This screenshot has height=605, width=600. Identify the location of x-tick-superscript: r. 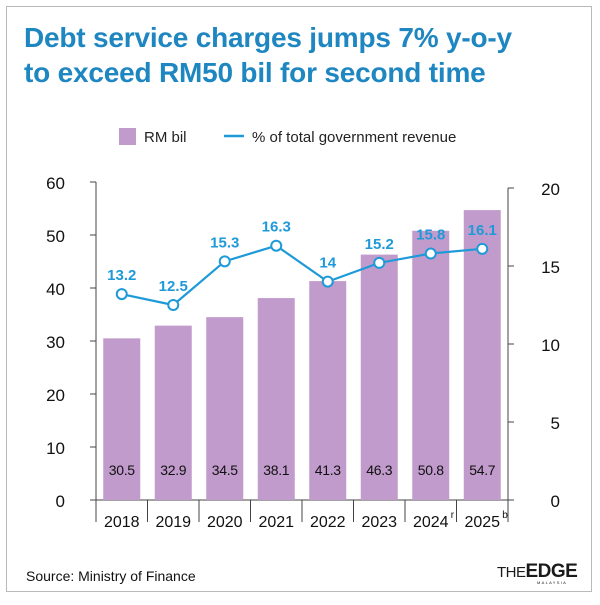
(453, 515).